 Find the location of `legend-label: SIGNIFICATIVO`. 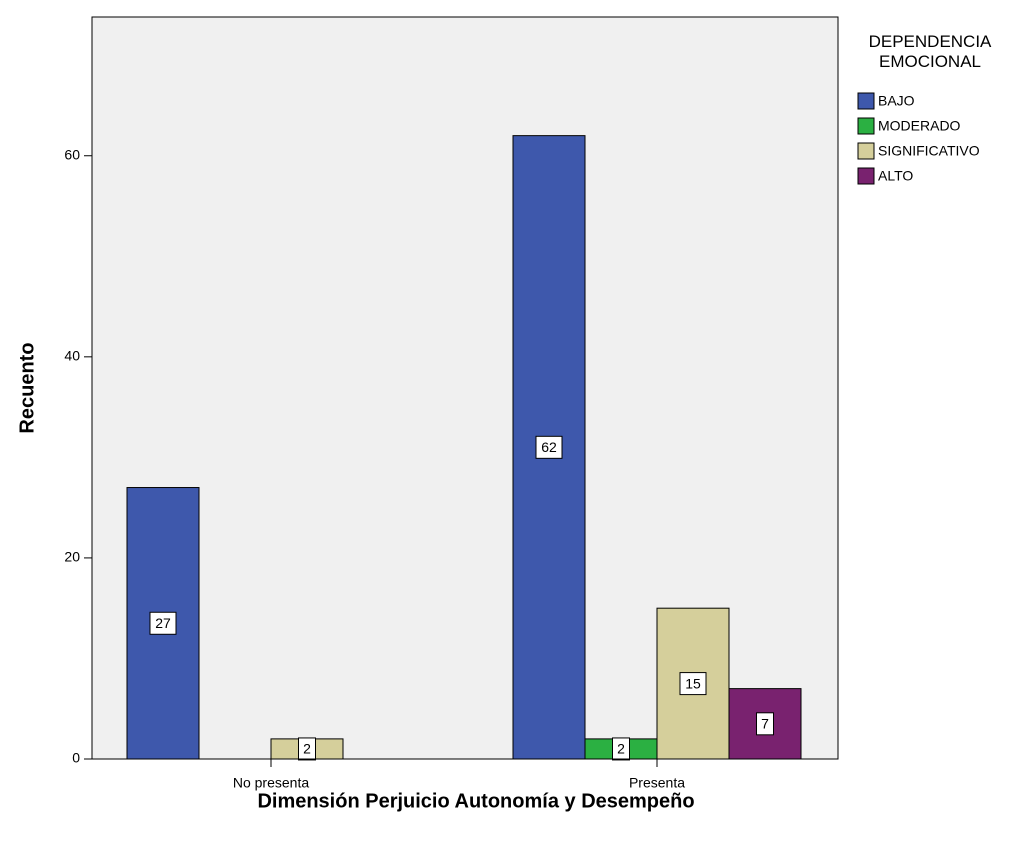

legend-label: SIGNIFICATIVO is located at coordinates (929, 151).